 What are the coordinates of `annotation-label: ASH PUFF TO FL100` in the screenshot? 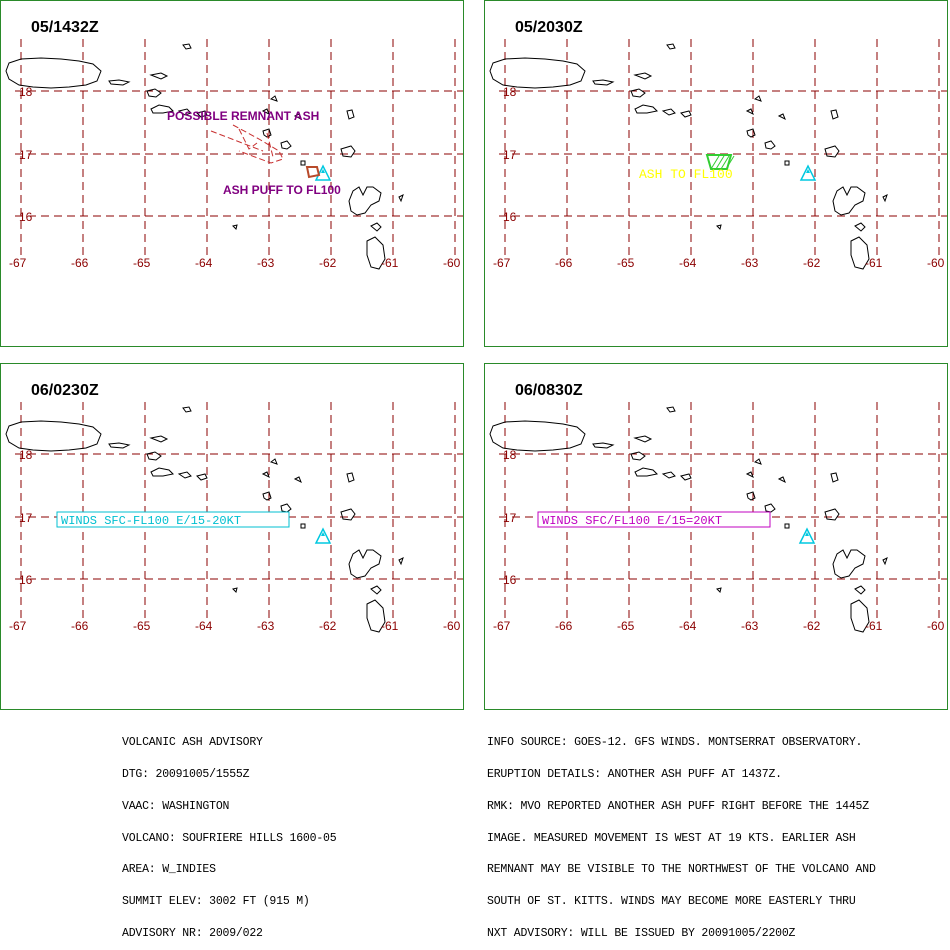 It's located at (282, 190).